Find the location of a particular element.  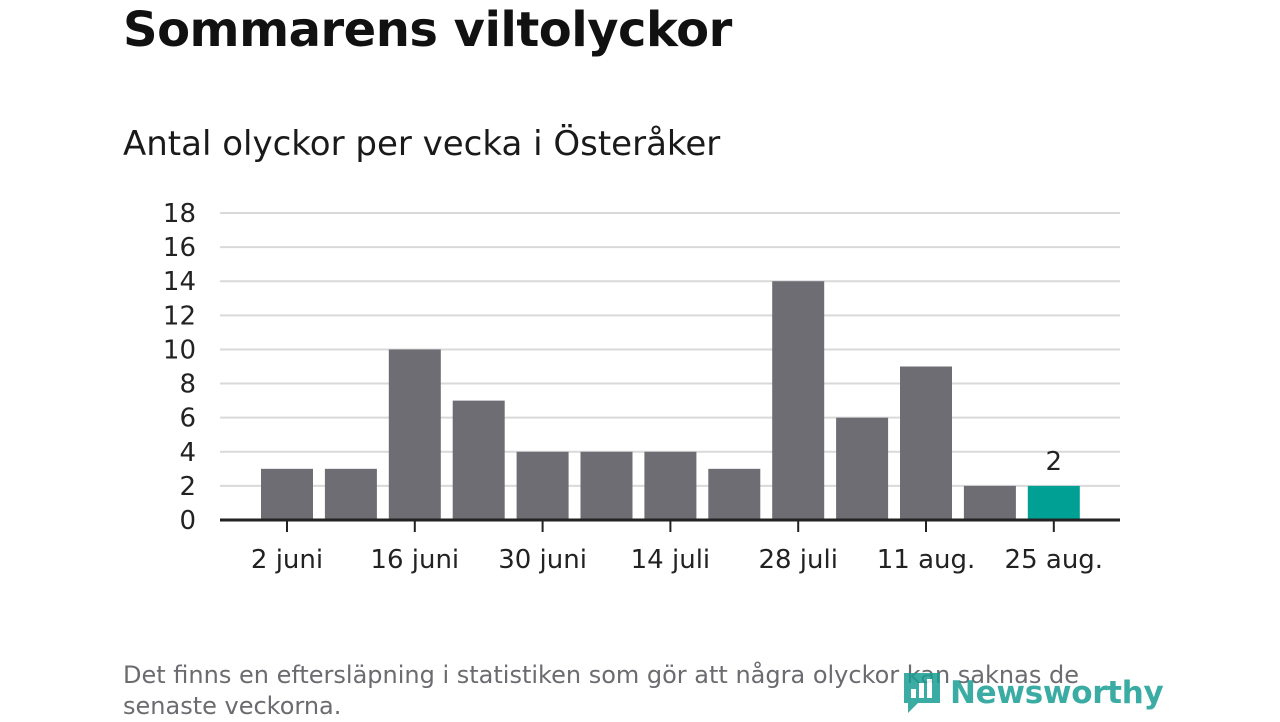

chart-subtitle: Antal olyckor per vecka i Österåker is located at coordinates (422, 144).